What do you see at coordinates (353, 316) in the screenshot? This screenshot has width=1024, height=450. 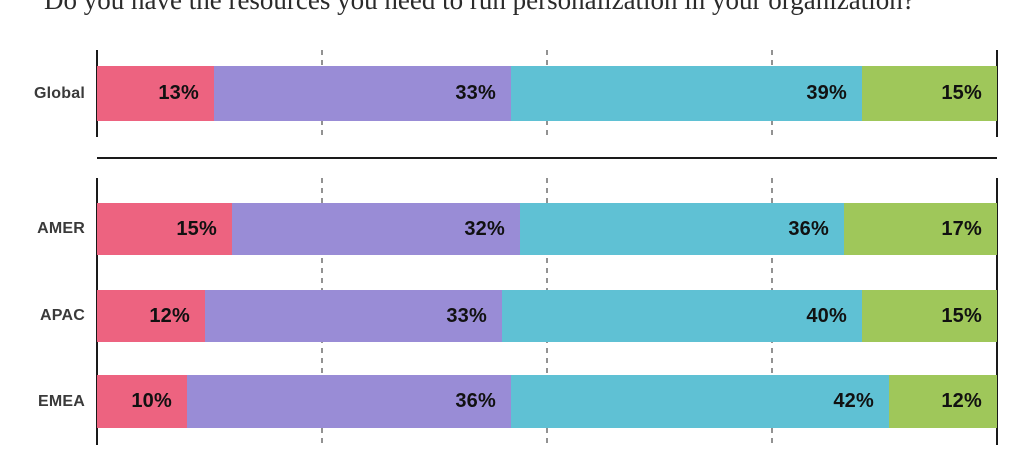 I see `bar-segment-apac-1: 33%` at bounding box center [353, 316].